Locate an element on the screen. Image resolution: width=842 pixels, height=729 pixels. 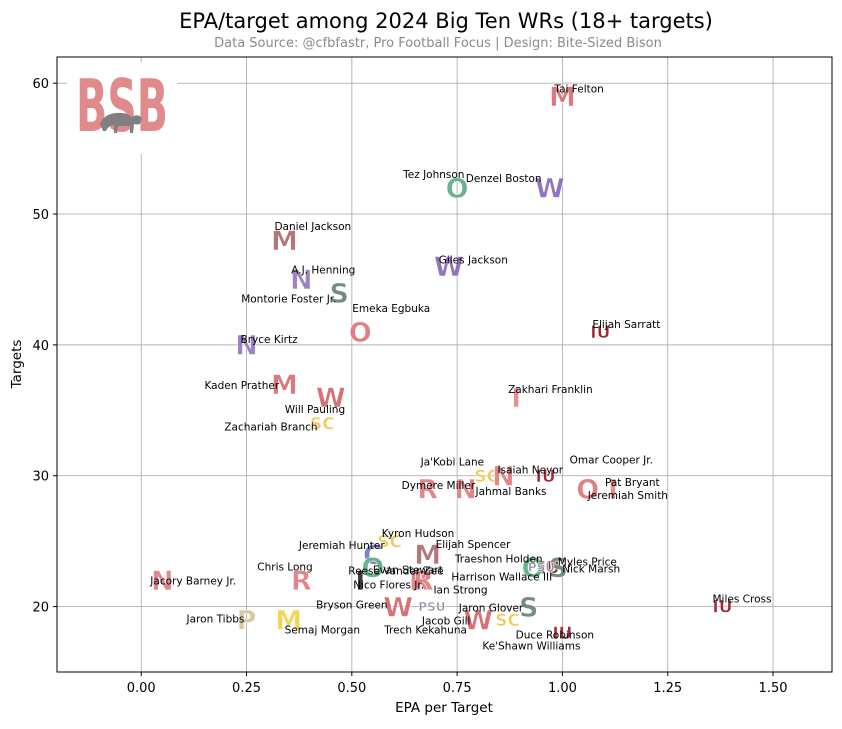
y-tick-label: 30 is located at coordinates (40, 477).